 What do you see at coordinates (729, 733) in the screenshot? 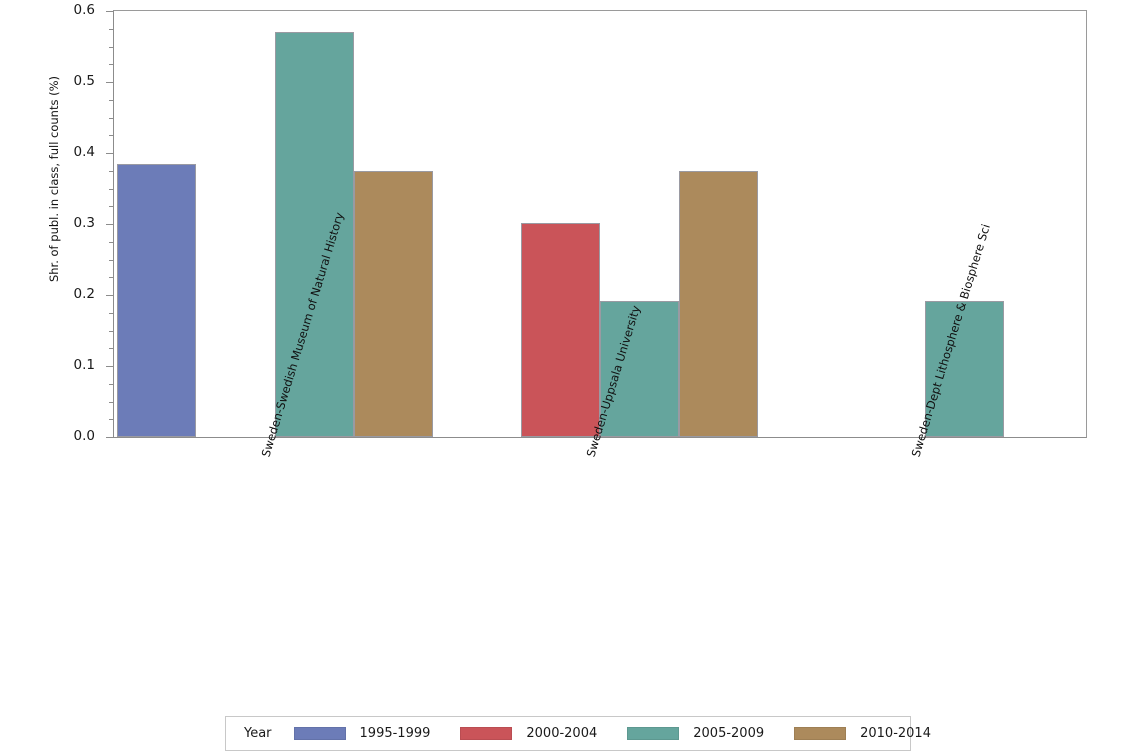
I see `legend-label: 2005-2009` at bounding box center [729, 733].